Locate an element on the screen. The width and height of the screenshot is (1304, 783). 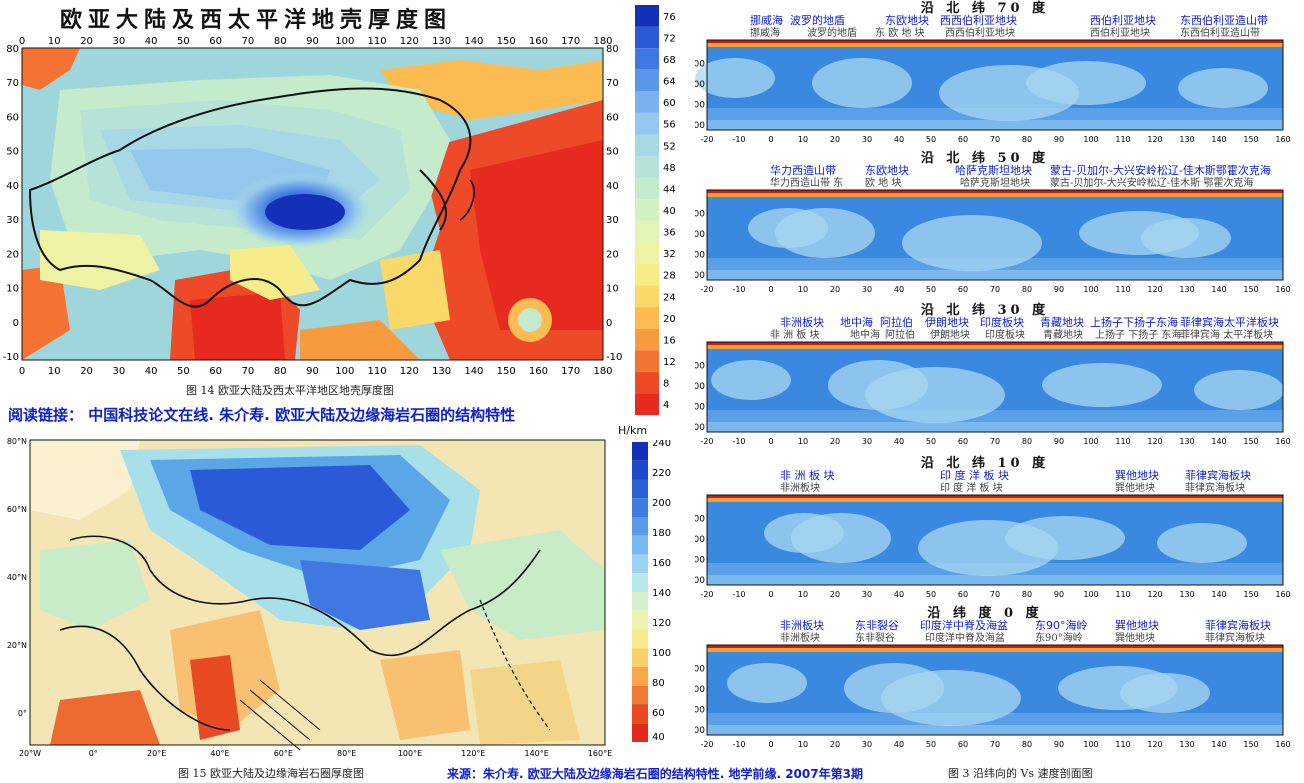
fig14-colorbar-label: 48 is located at coordinates (669, 168).